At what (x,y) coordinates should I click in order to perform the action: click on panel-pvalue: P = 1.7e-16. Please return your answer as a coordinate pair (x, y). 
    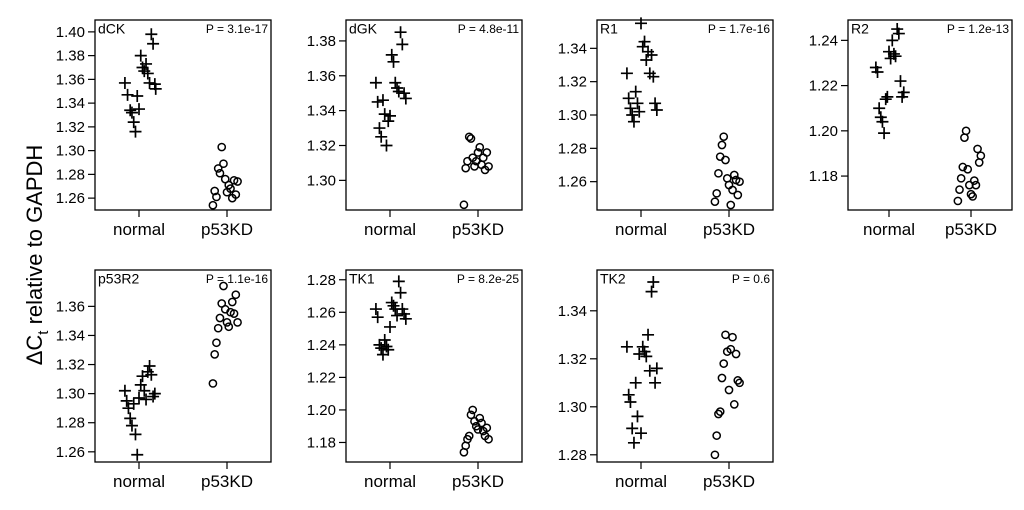
    Looking at the image, I should click on (739, 29).